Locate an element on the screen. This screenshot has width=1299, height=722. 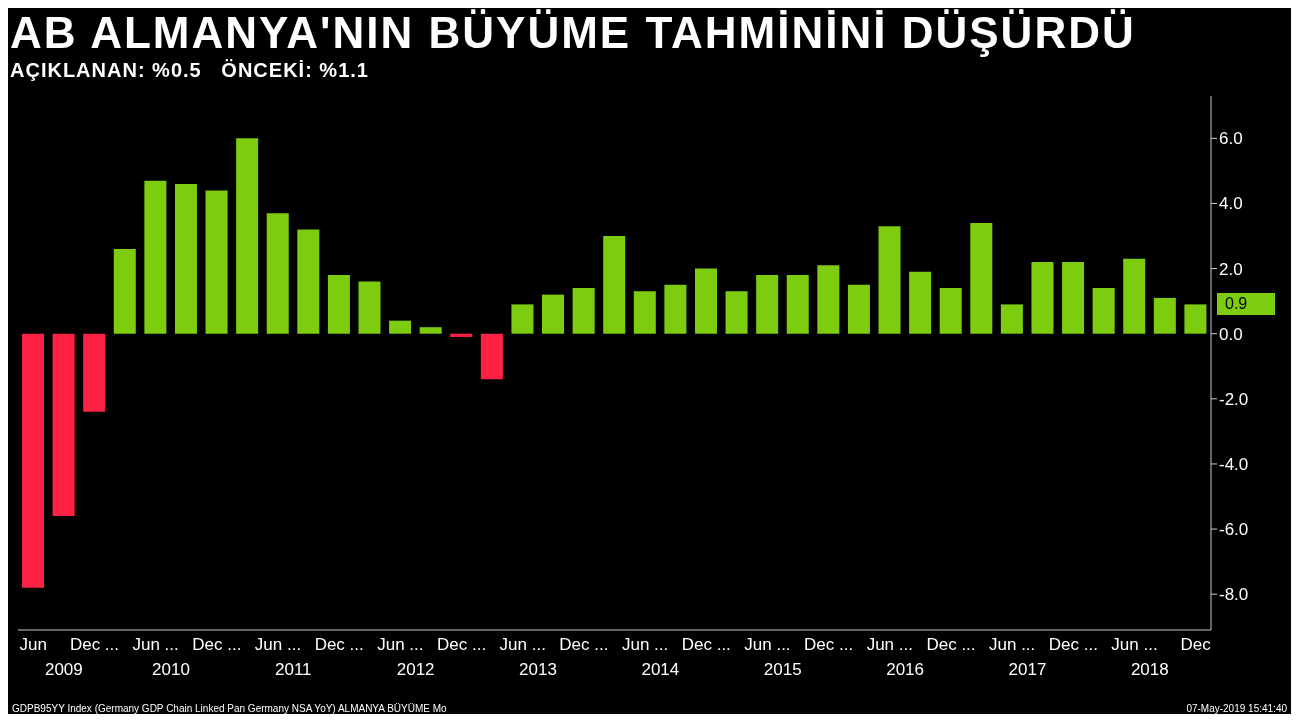
text: 2018 is located at coordinates (1149, 670).